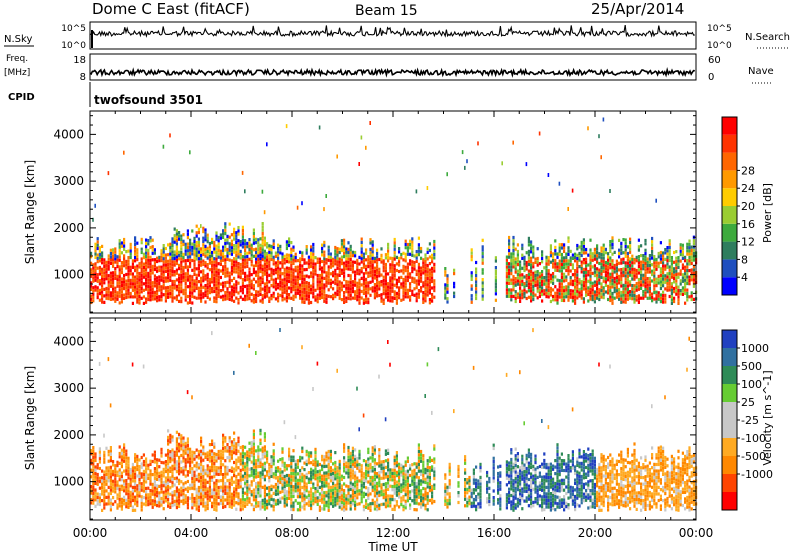 This screenshot has width=800, height=554. I want to click on colorbar-tick-label: 16, so click(748, 224).